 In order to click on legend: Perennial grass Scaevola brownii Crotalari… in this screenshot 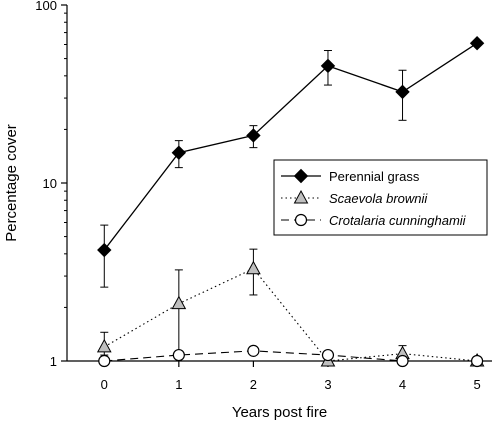, I will do `click(380, 197)`.